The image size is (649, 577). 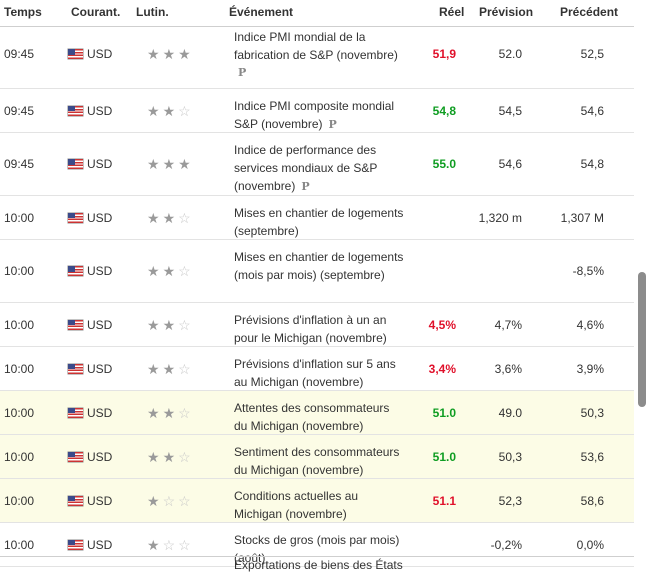 I want to click on event-actual: 3,4%, so click(x=442, y=368).